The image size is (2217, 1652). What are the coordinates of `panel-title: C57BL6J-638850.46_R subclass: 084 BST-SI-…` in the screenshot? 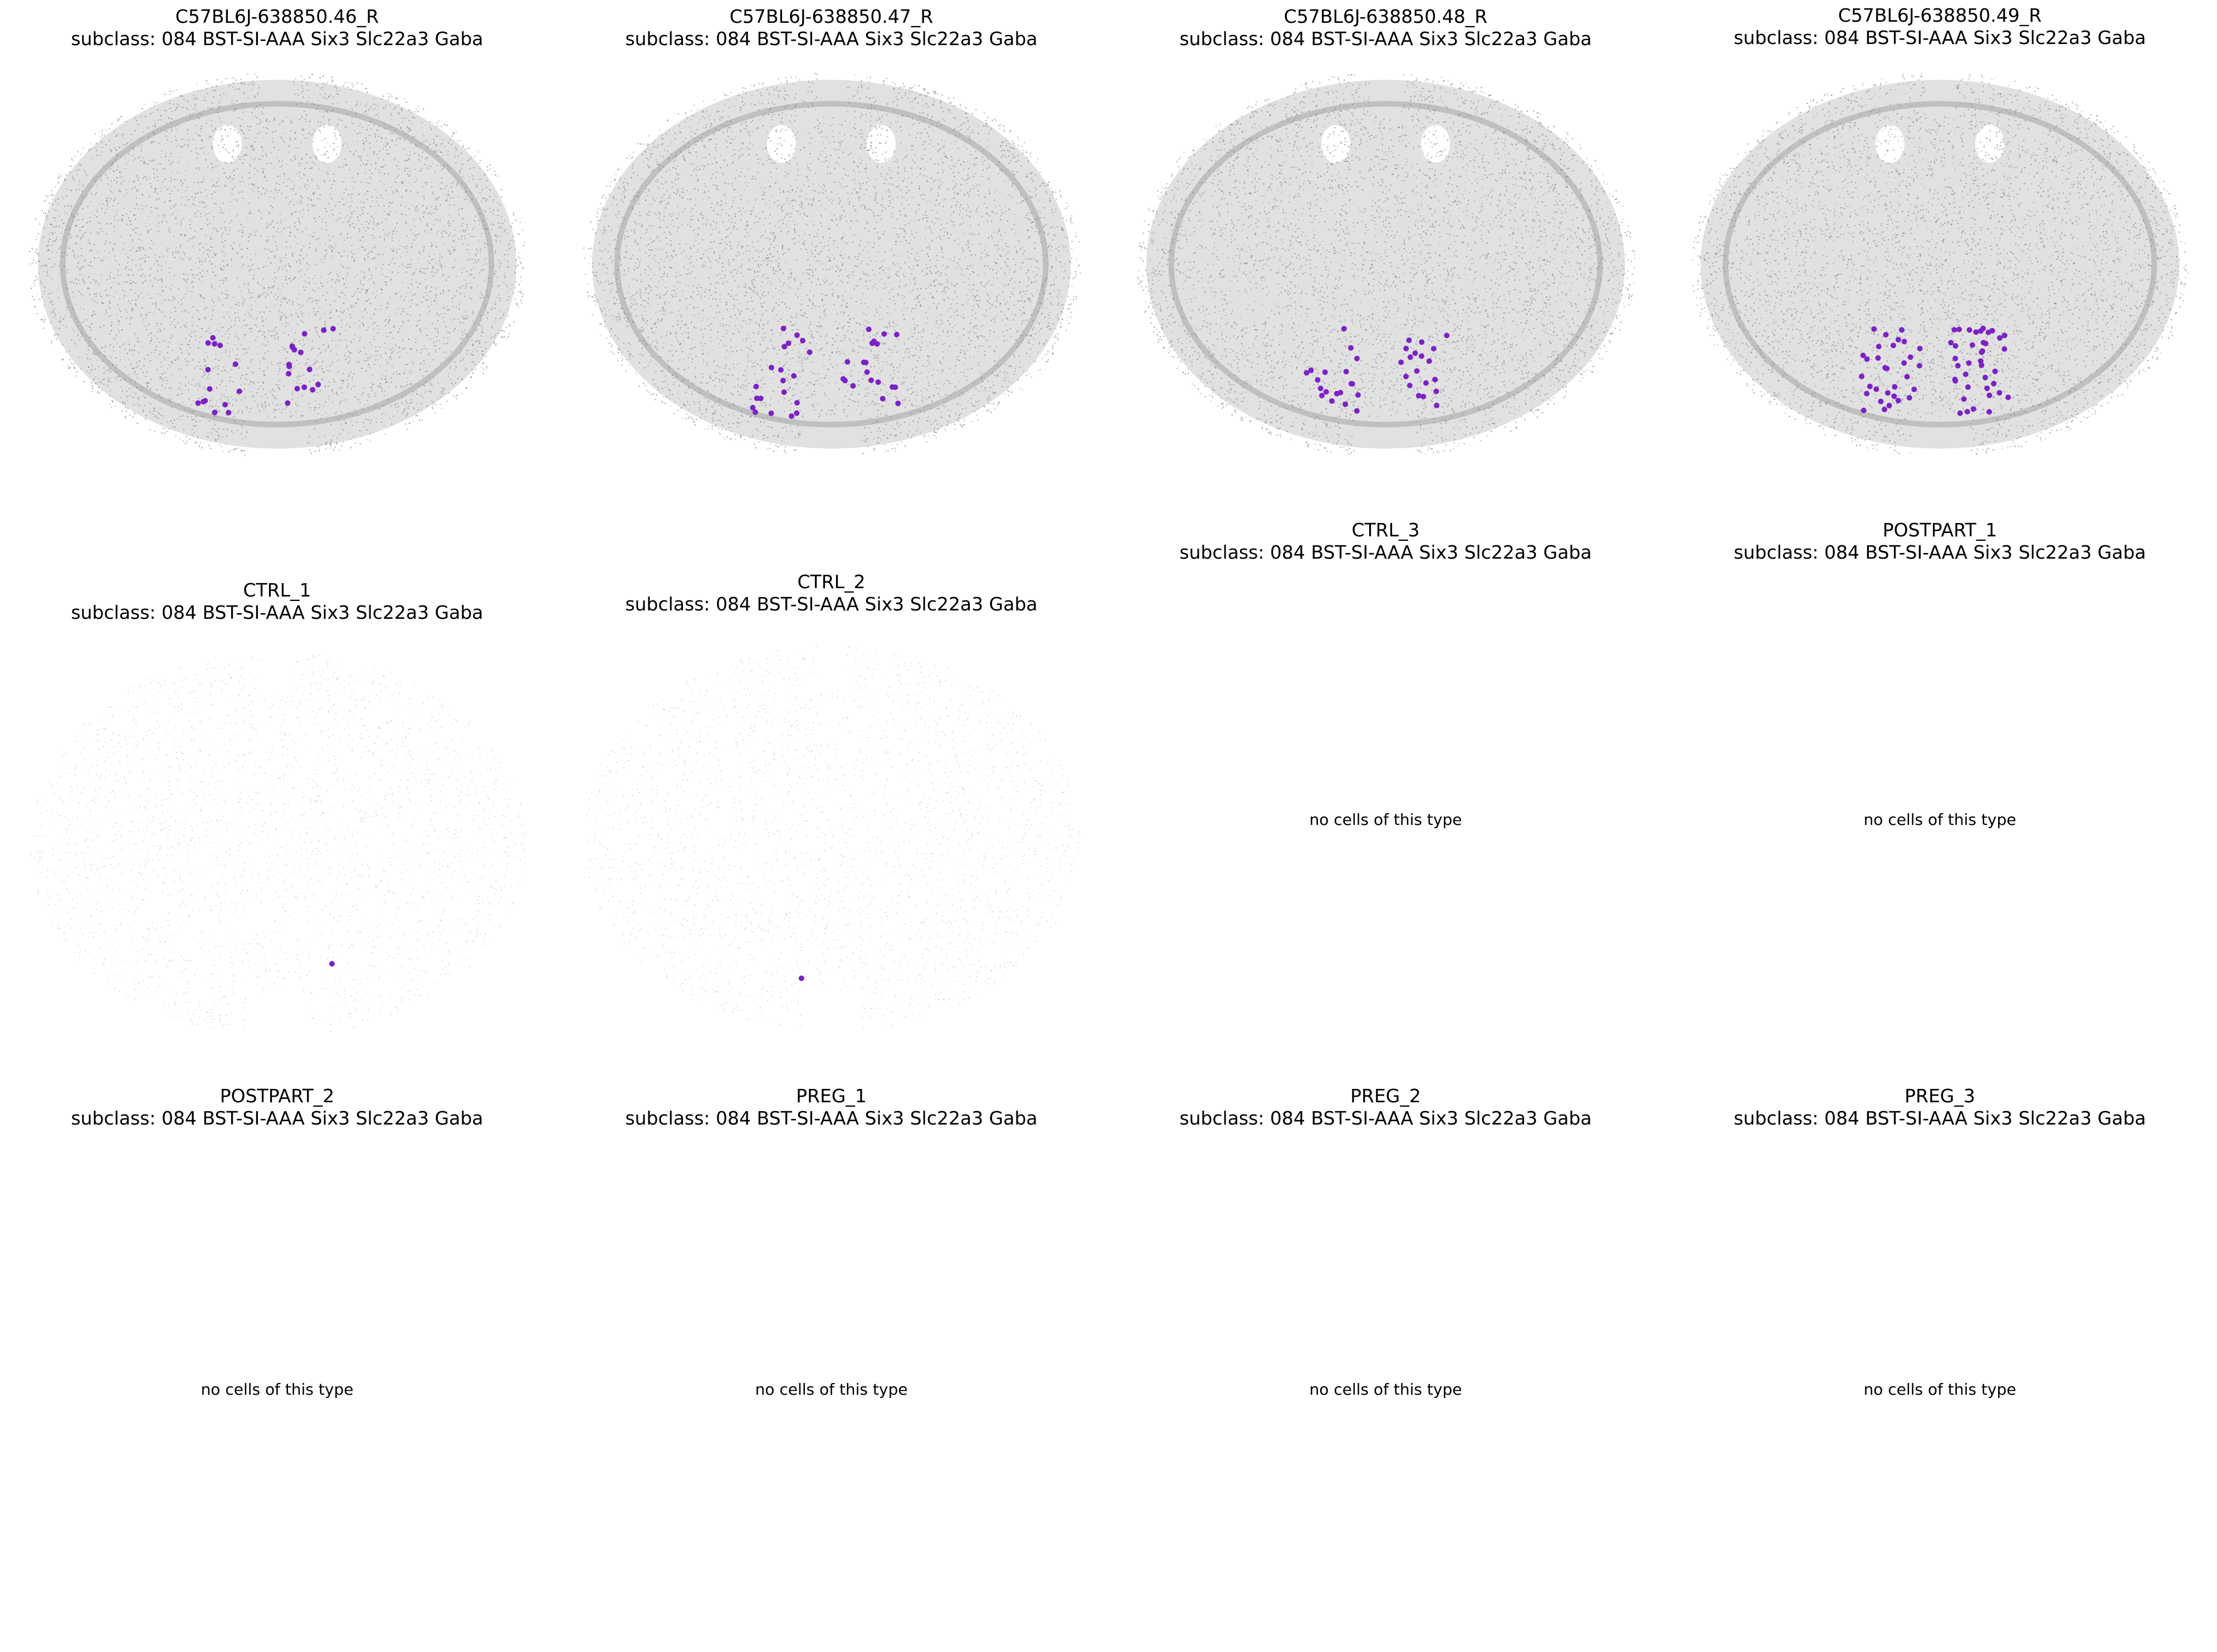 It's located at (277, 28).